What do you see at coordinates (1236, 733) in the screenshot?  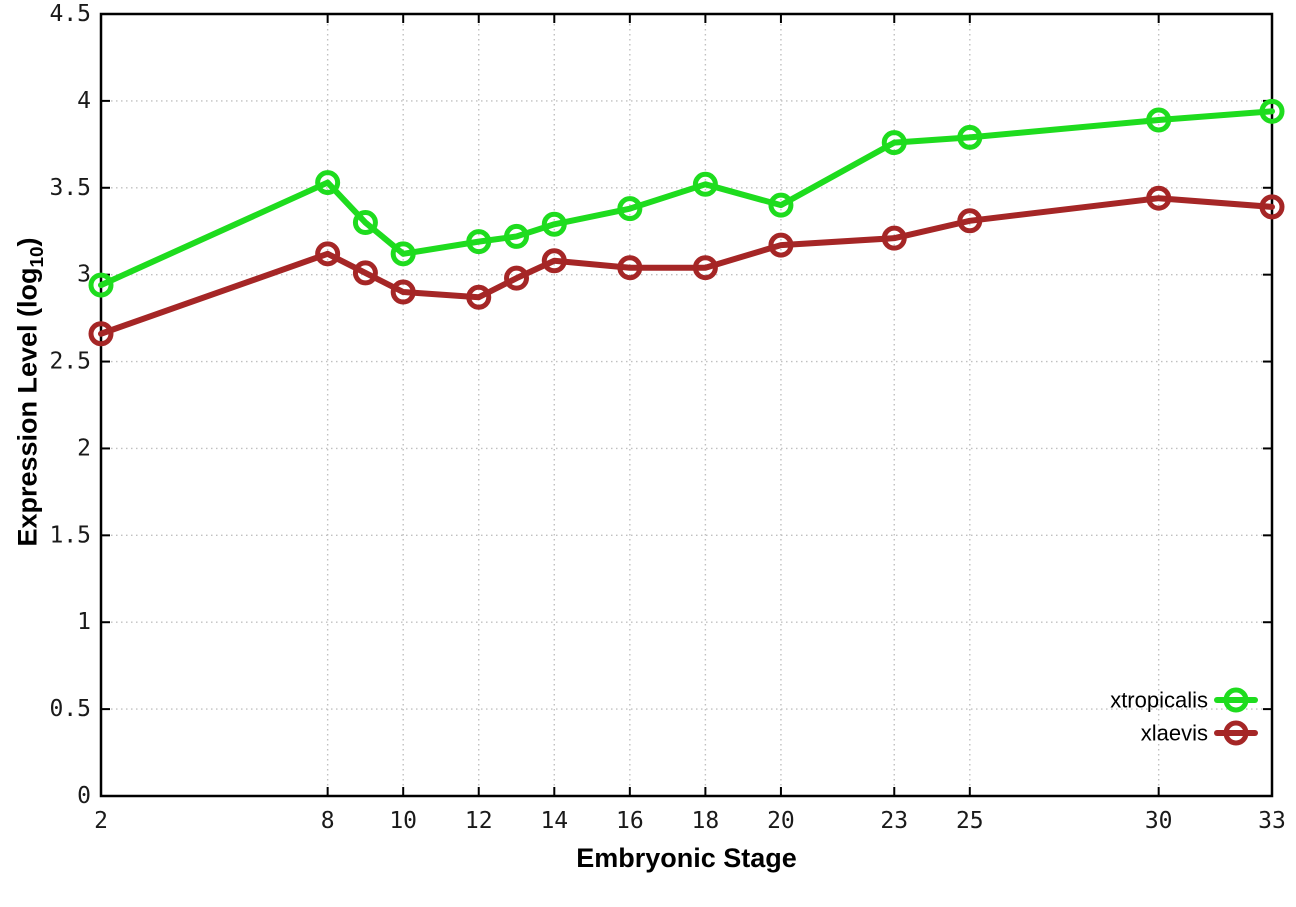 I see `legend-marker-xlaevis` at bounding box center [1236, 733].